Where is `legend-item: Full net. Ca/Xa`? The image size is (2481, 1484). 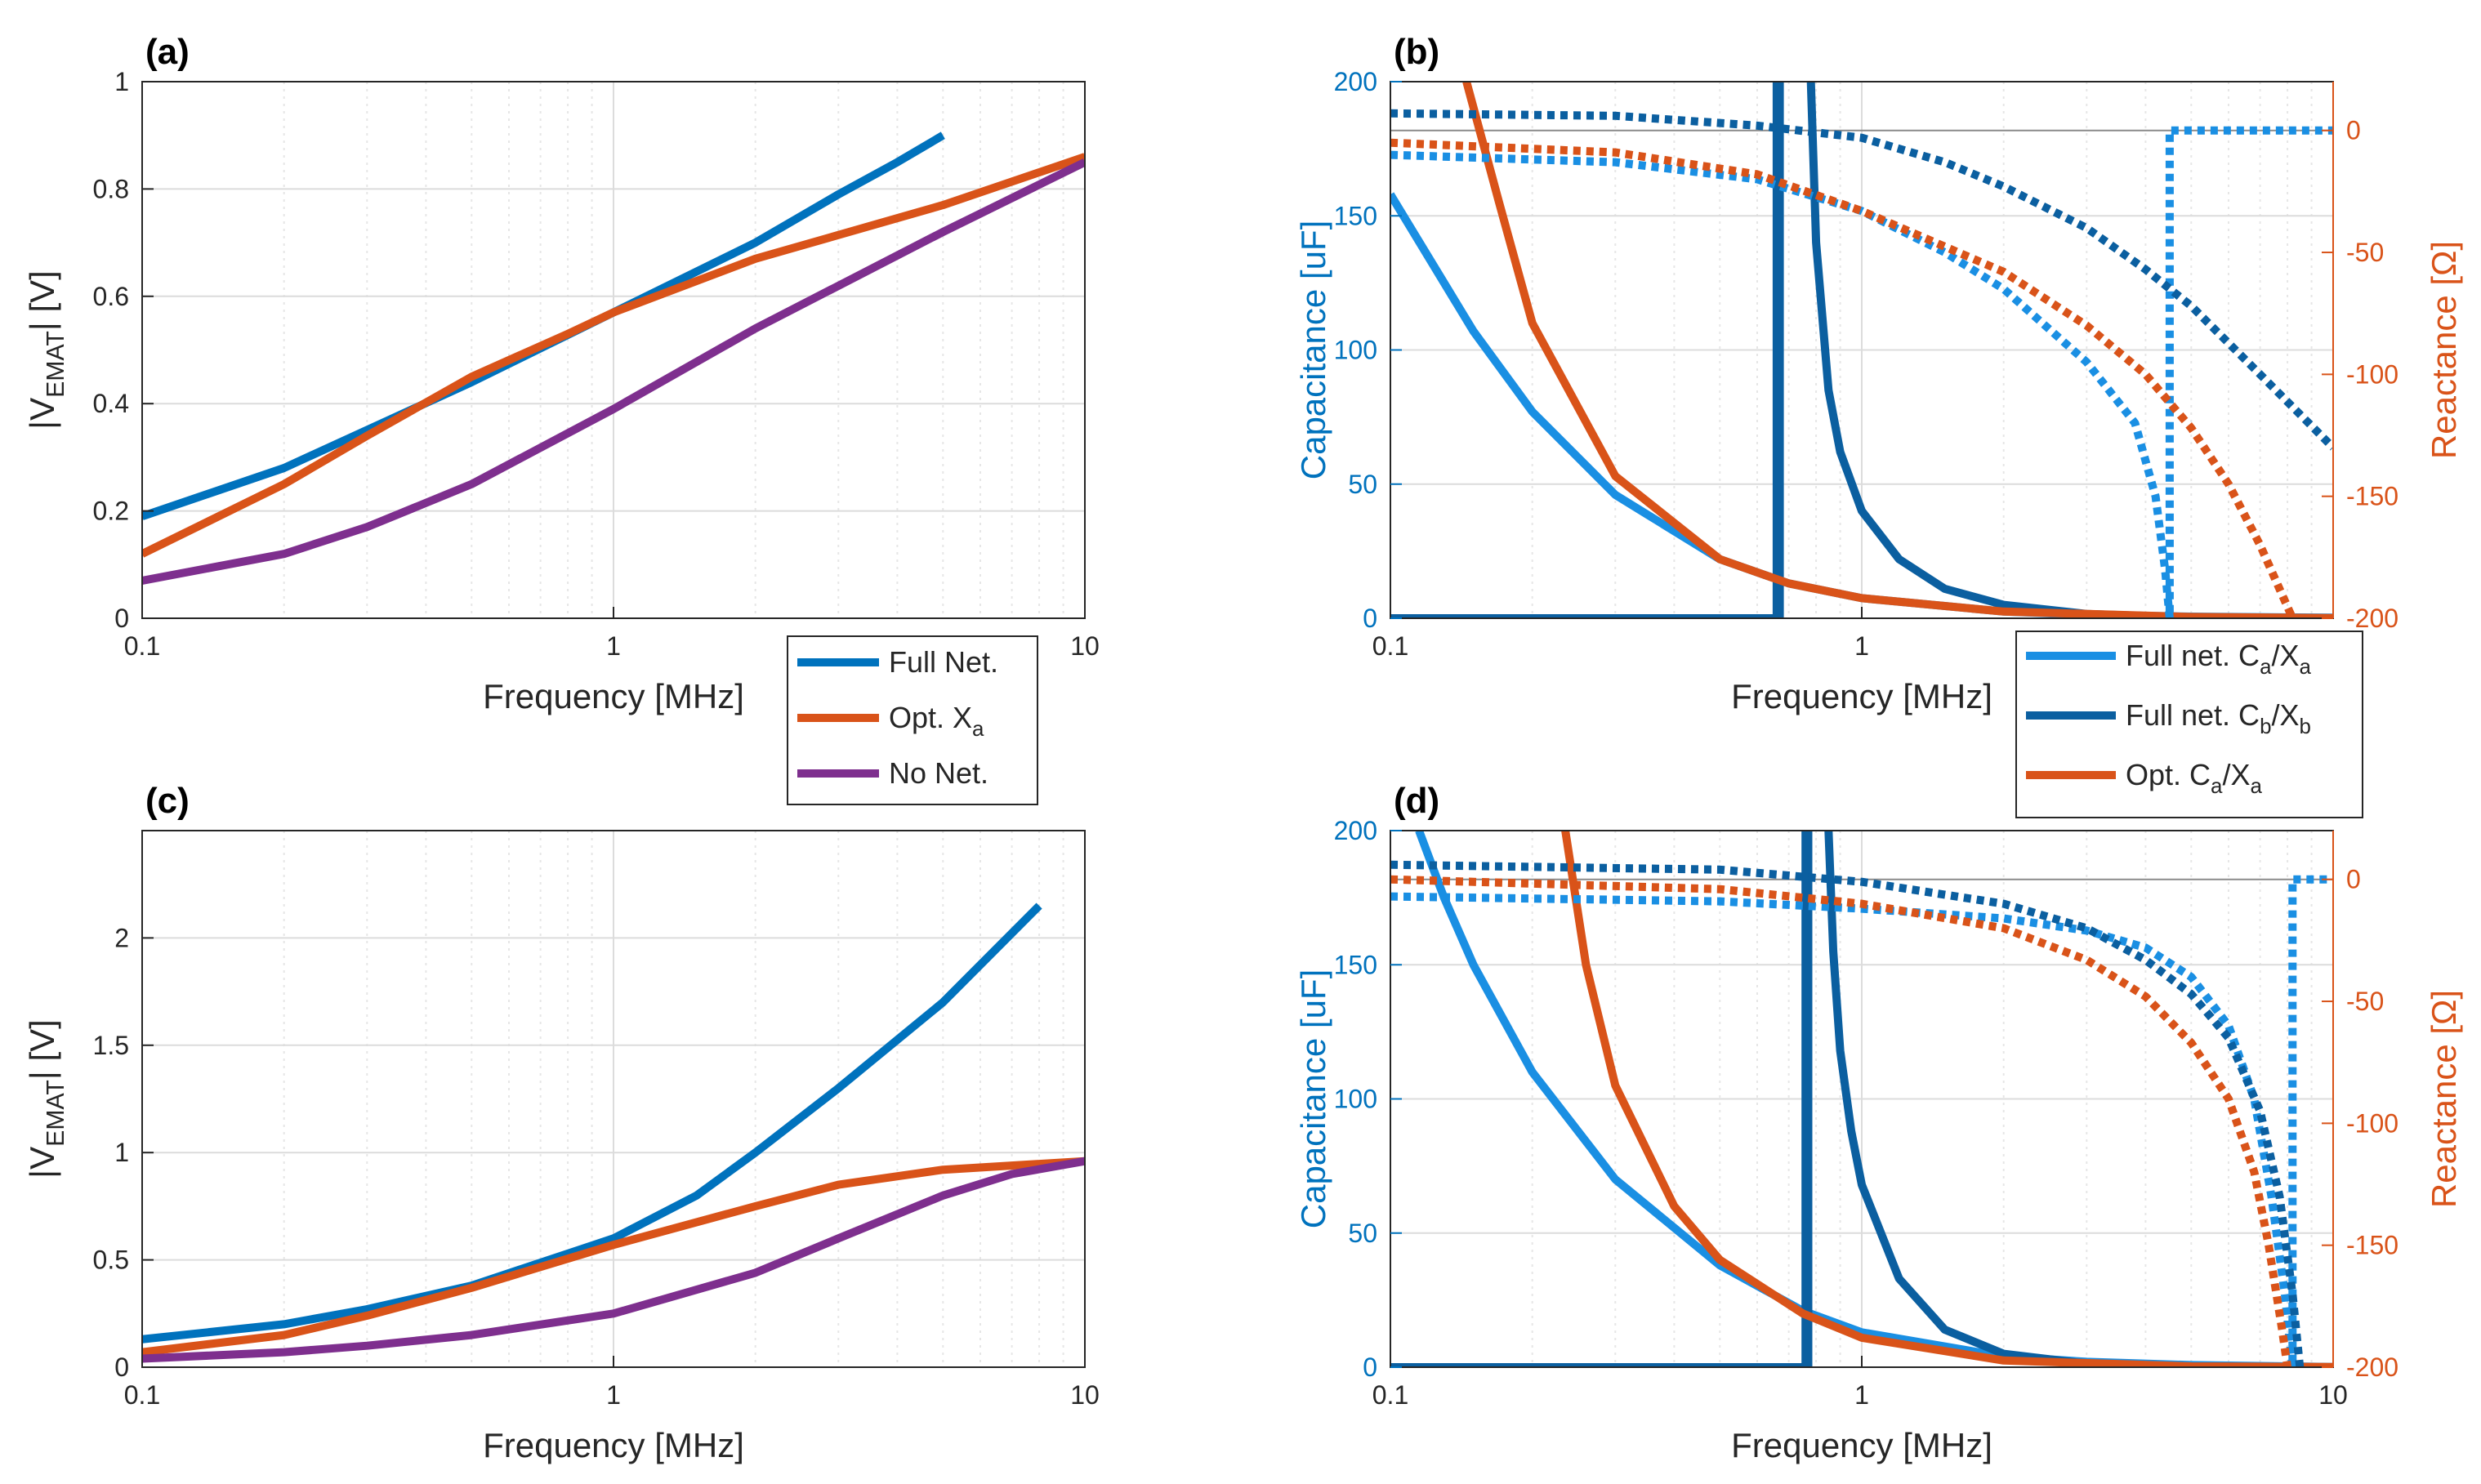 legend-item: Full net. Ca/Xa is located at coordinates (2169, 659).